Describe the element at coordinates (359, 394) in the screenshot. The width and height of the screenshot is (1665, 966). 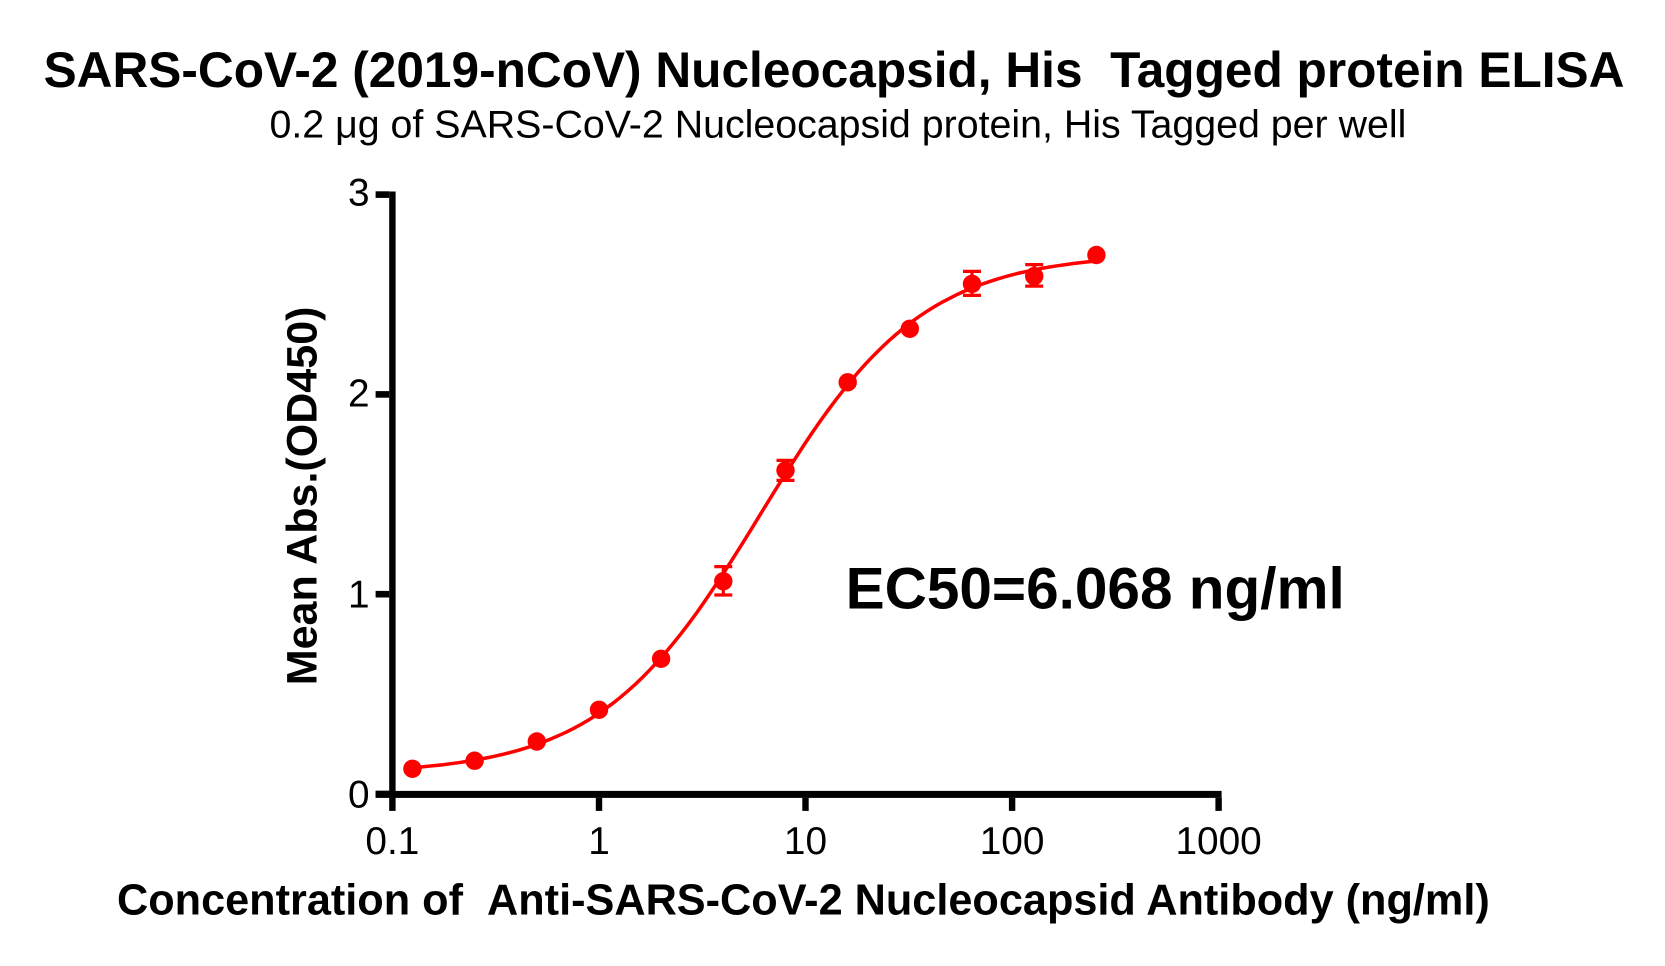
I see `svg-text: 2` at that location.